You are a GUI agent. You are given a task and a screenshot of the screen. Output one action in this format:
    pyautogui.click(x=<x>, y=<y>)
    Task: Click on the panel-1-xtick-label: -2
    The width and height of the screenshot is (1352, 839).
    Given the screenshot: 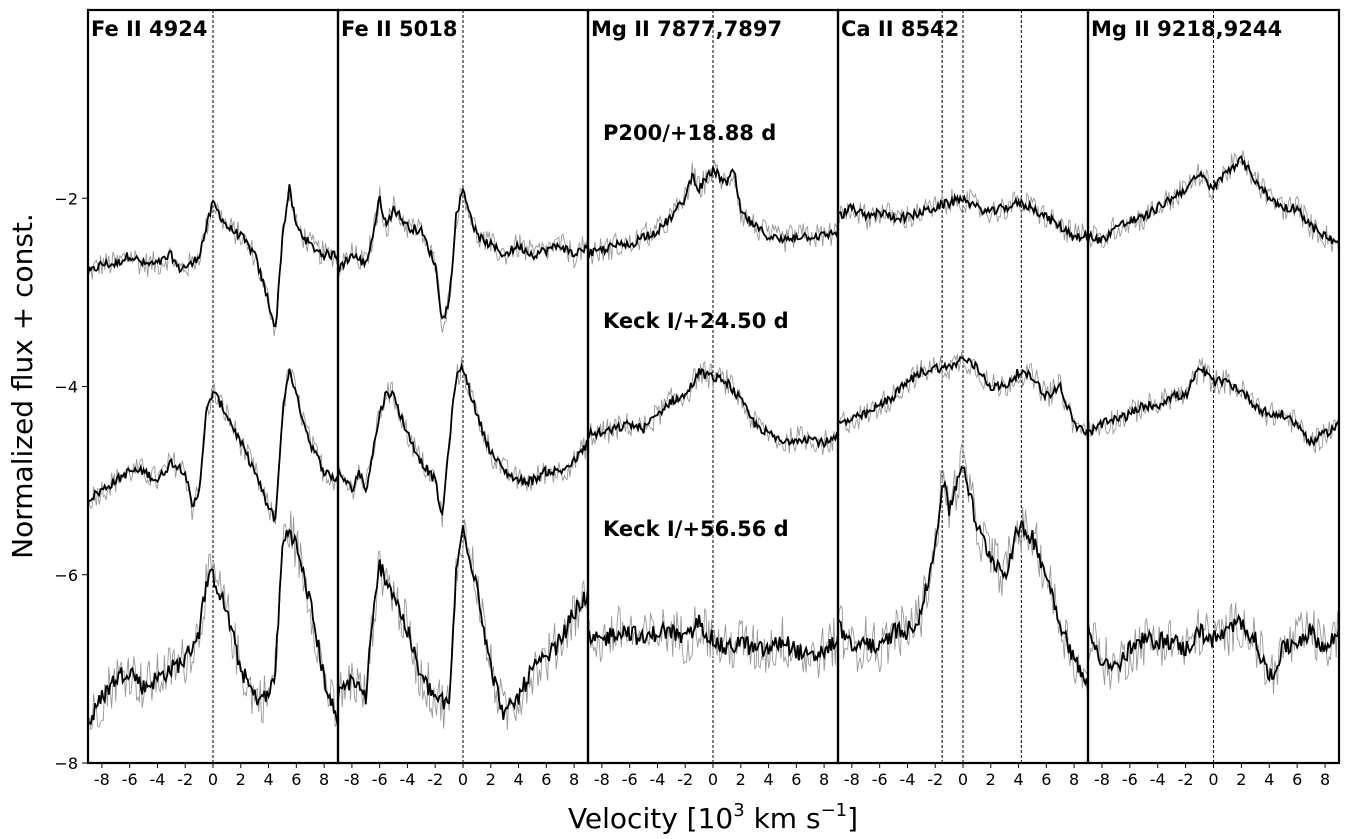 What is the action you would take?
    pyautogui.click(x=435, y=779)
    